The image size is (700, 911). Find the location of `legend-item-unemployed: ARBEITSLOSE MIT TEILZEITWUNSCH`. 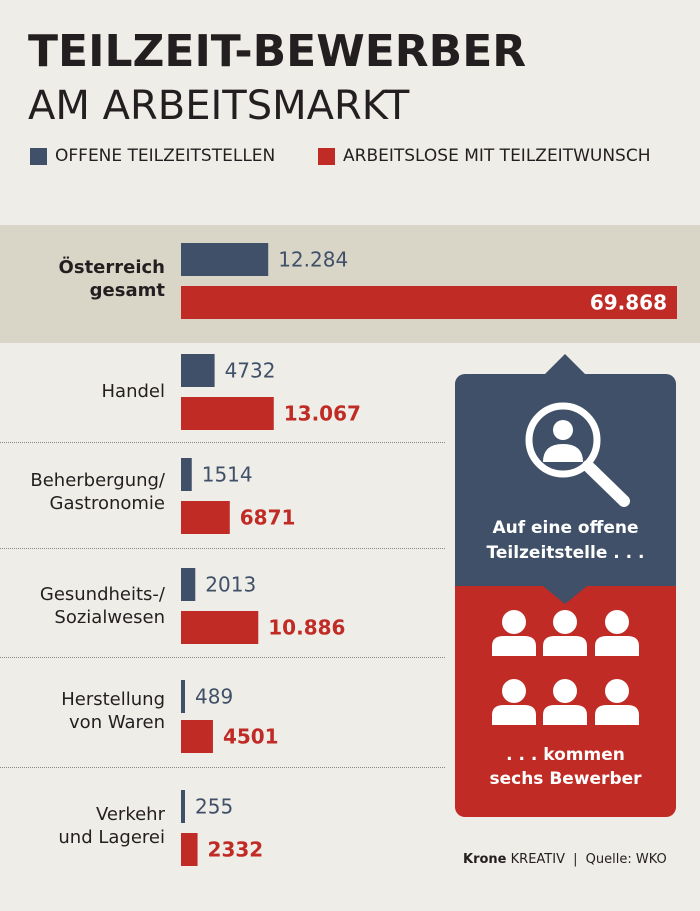

legend-item-unemployed: ARBEITSLOSE MIT TEILZEITWUNSCH is located at coordinates (484, 156).